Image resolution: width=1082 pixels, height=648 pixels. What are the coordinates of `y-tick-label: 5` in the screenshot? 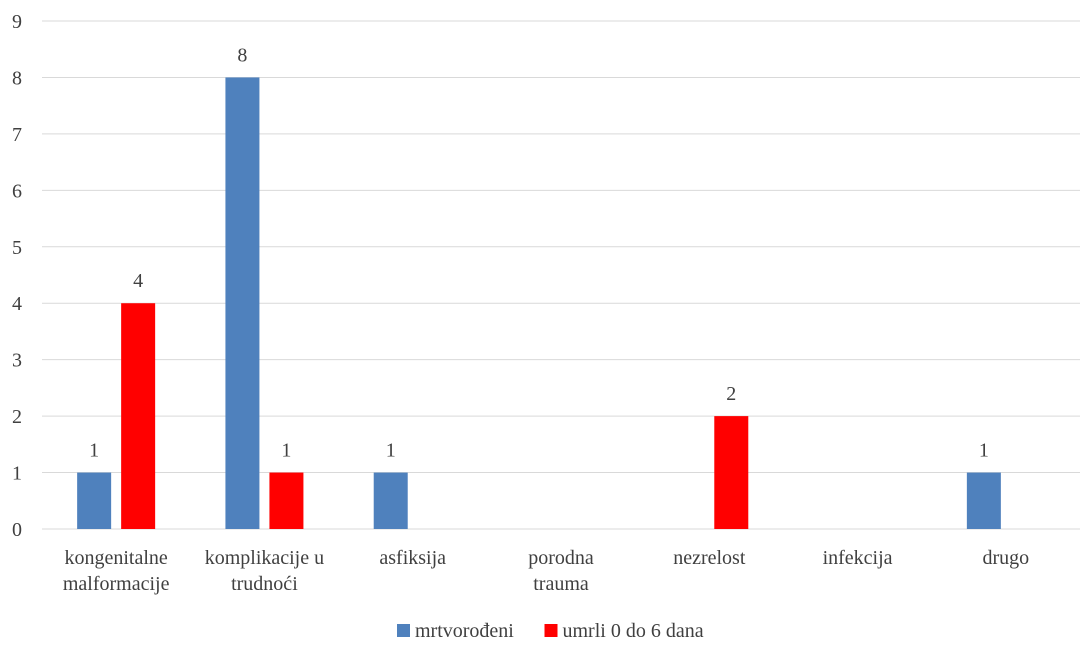 It's located at (17, 248).